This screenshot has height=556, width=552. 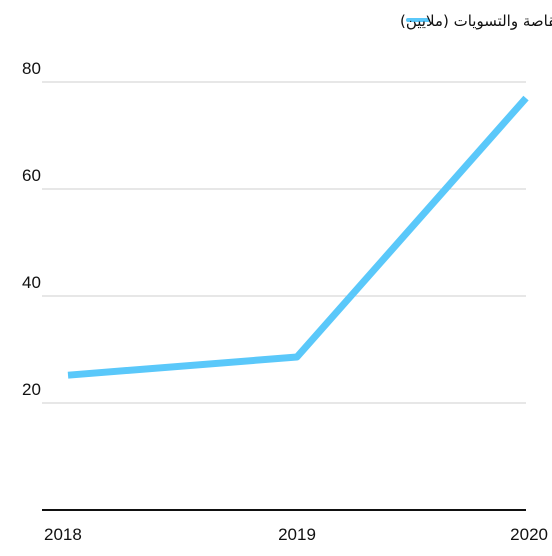 What do you see at coordinates (529, 534) in the screenshot?
I see `x-tick-label-2020: 2020` at bounding box center [529, 534].